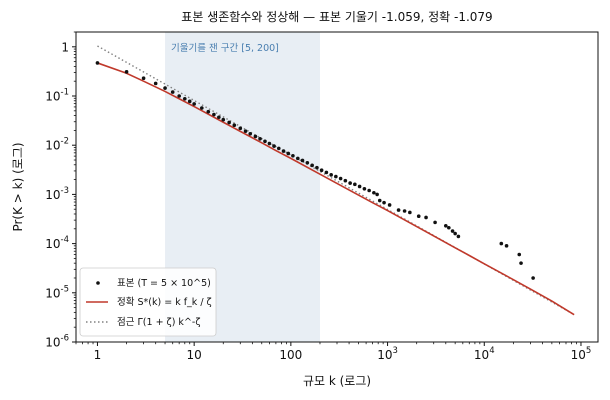 Image resolution: width=610 pixels, height=400 pixels. What do you see at coordinates (98, 355) in the screenshot?
I see `x-tick-label: 1` at bounding box center [98, 355].